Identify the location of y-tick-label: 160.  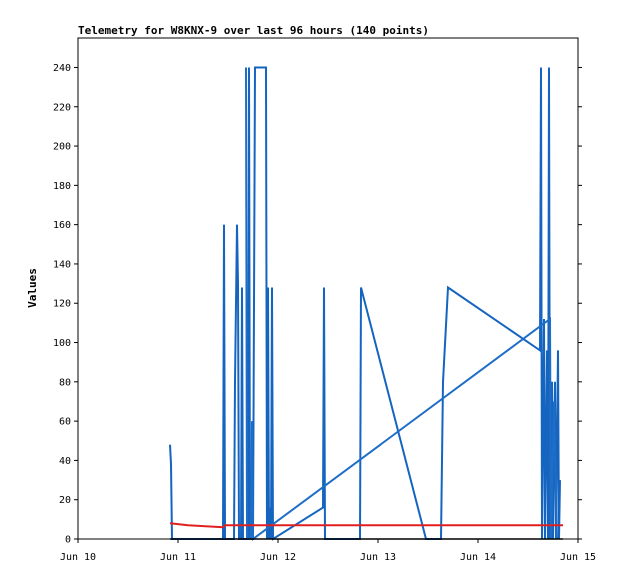
(62, 225).